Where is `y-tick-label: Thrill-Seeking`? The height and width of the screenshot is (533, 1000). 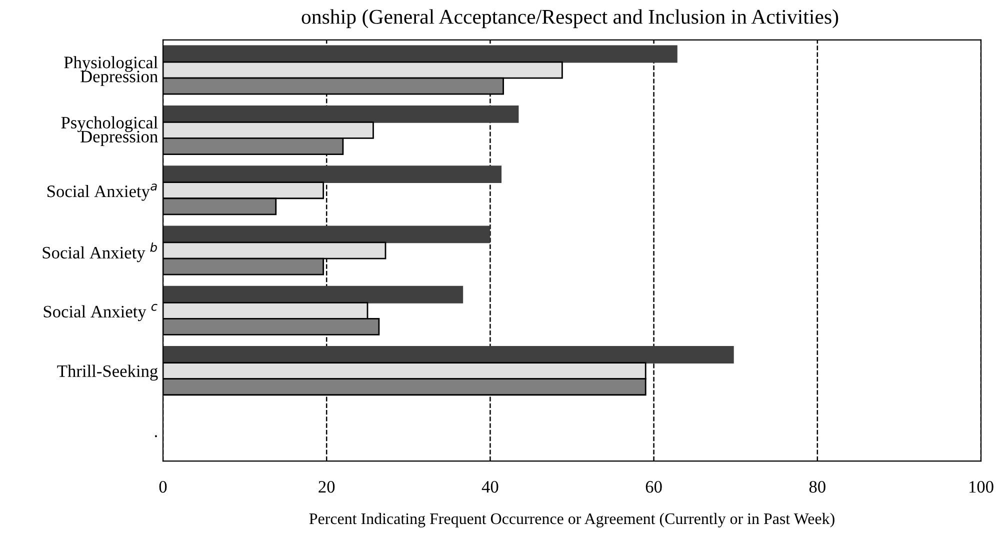
y-tick-label: Thrill-Seeking is located at coordinates (107, 372).